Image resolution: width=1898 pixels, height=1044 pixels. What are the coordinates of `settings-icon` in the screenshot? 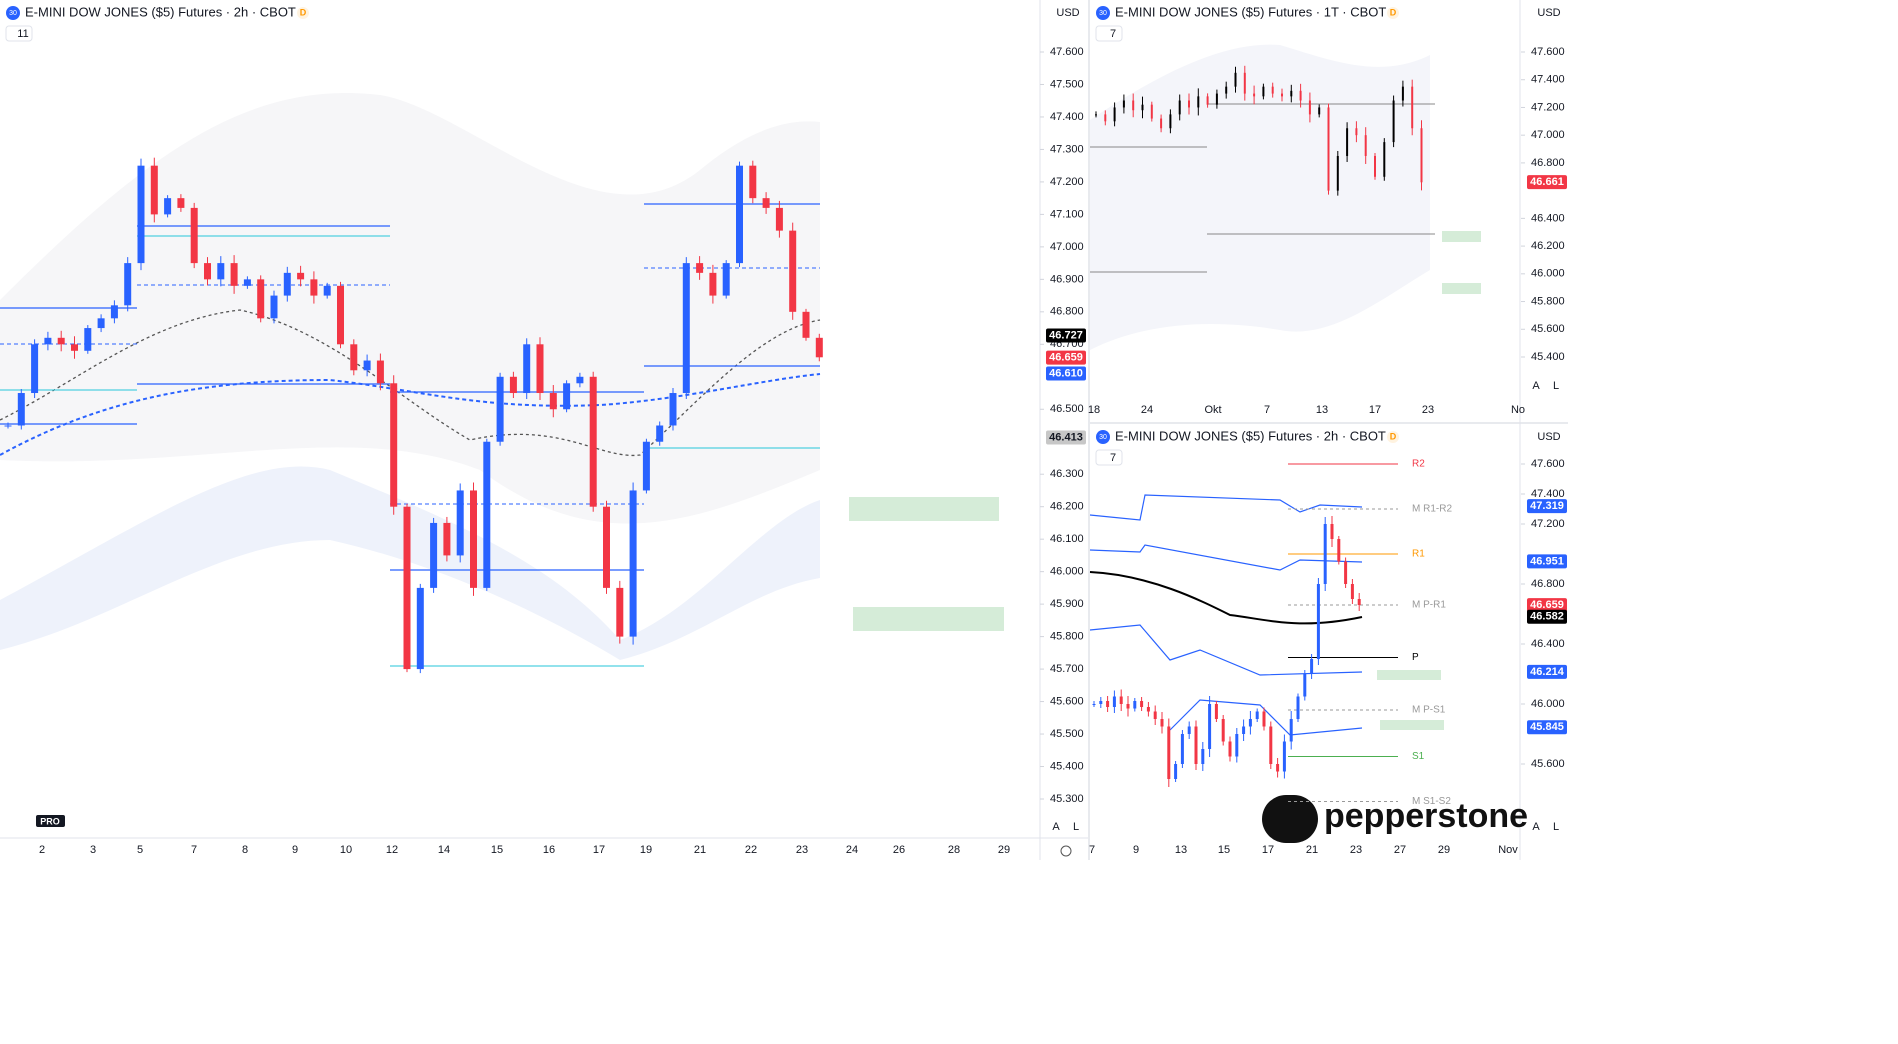 It's located at (1066, 851).